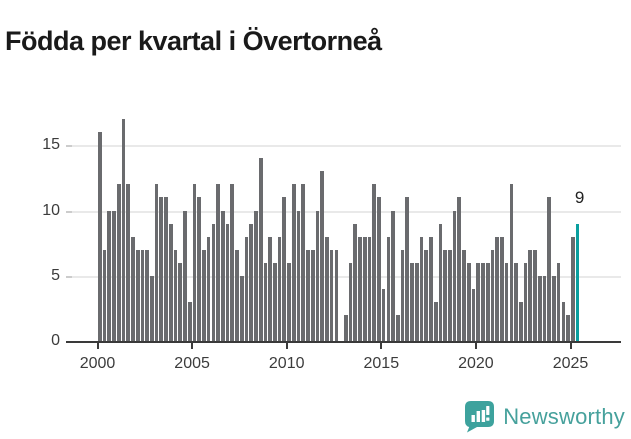  Describe the element at coordinates (570, 363) in the screenshot. I see `x-axis-label: 2025` at that location.